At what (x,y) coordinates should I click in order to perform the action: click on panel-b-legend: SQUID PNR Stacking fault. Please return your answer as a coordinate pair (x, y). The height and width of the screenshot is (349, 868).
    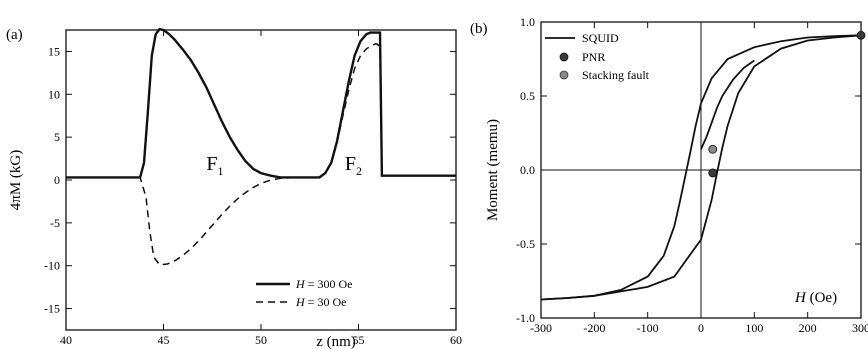
    Looking at the image, I should click on (597, 56).